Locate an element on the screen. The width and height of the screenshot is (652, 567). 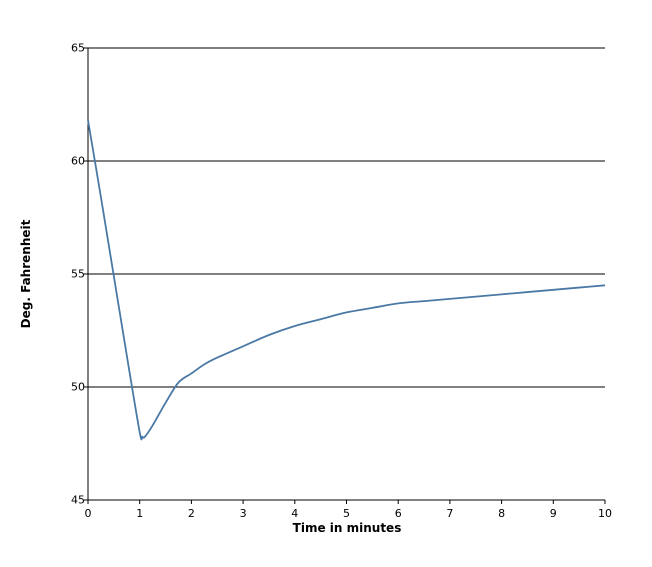
y-tick-label: 50 is located at coordinates (78, 387).